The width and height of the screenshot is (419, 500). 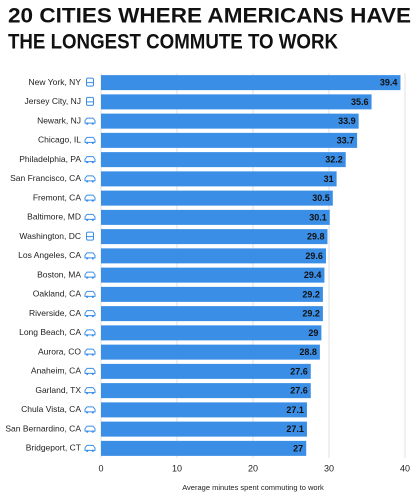 I want to click on y-tick-label: Long Beach, CA, so click(x=50, y=332).